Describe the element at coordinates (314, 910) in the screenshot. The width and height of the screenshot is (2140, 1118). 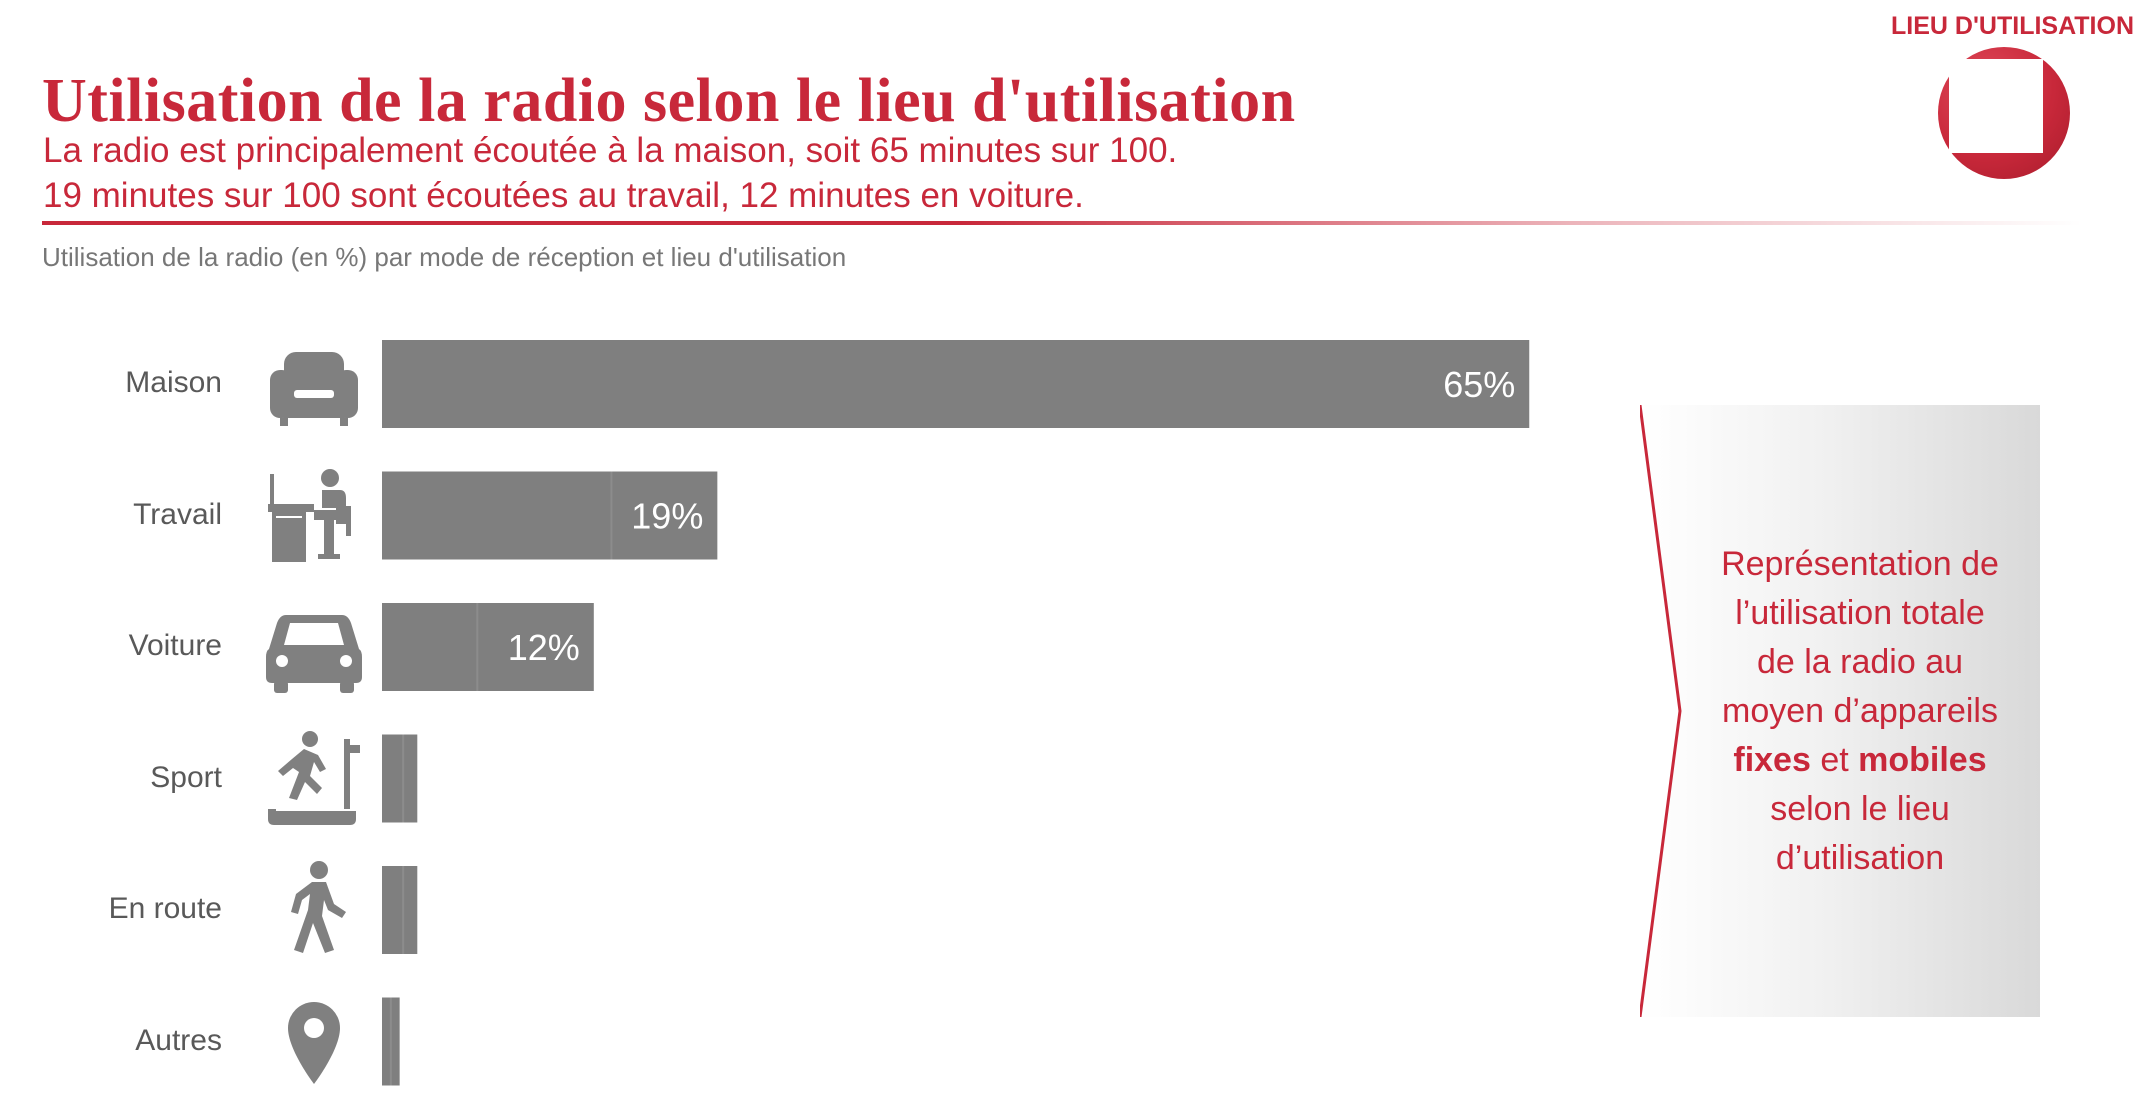
I see `walking-person-icon` at that location.